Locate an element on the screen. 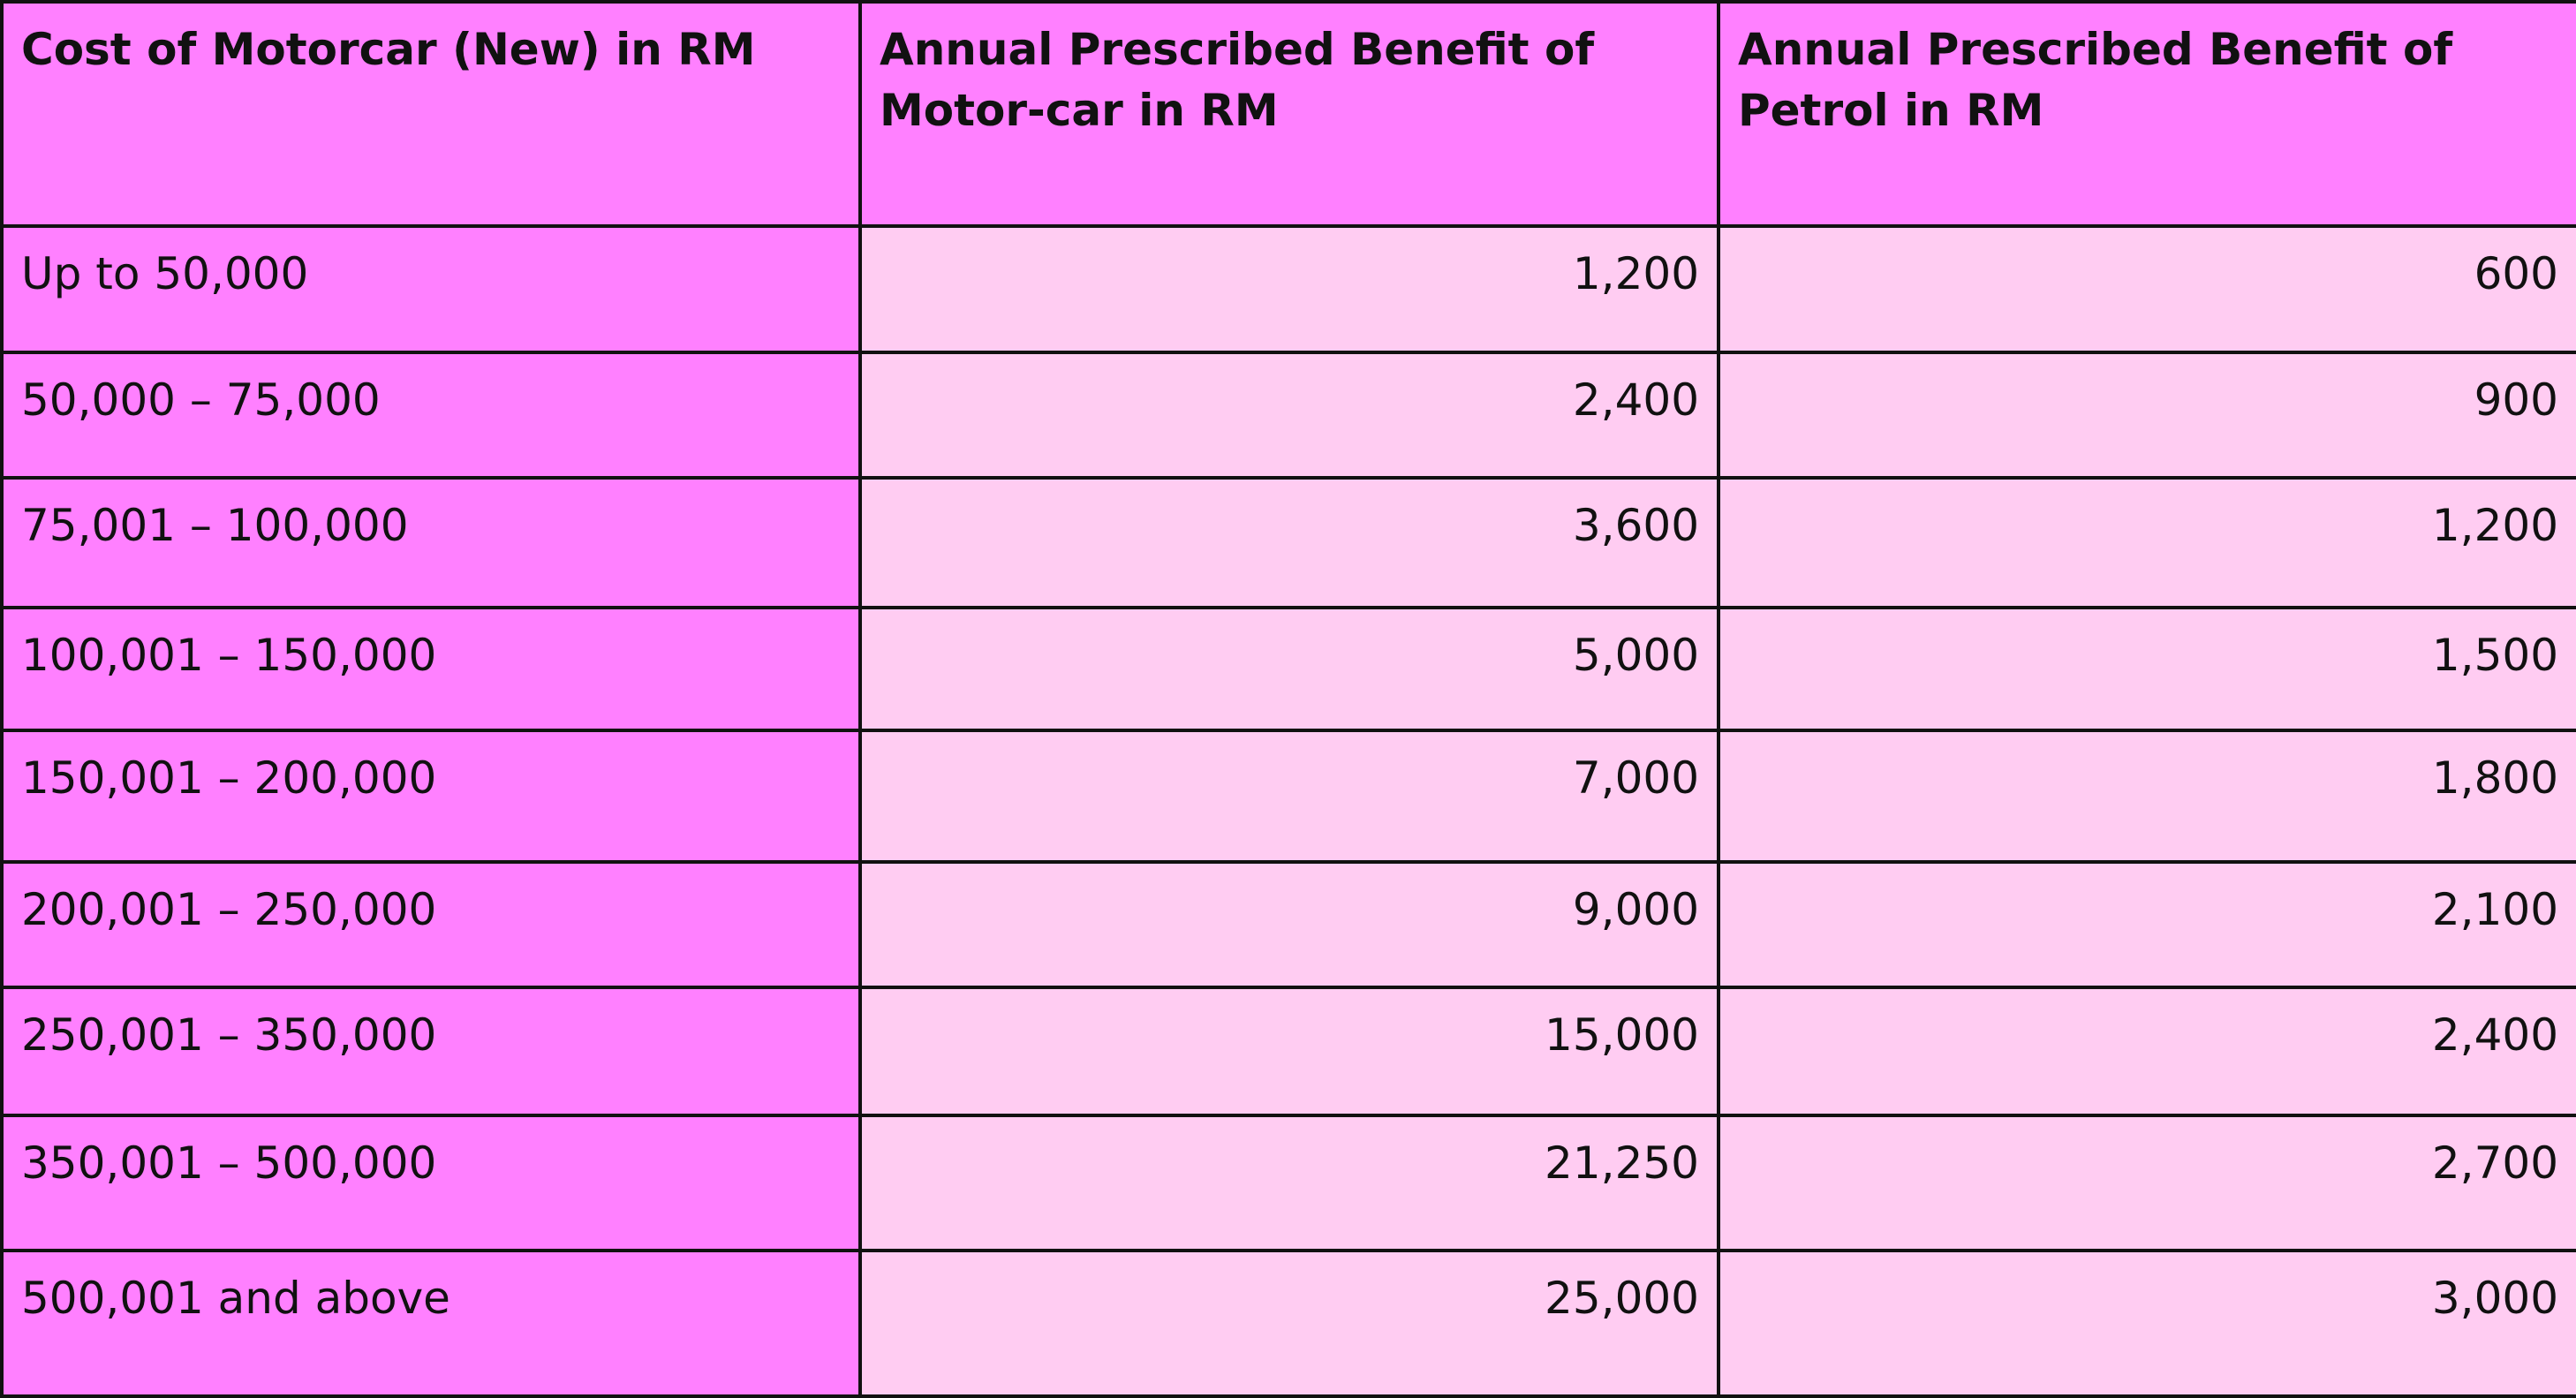 The width and height of the screenshot is (2576, 1398). motorcar-benefit-cell: 3,600 is located at coordinates (1289, 543).